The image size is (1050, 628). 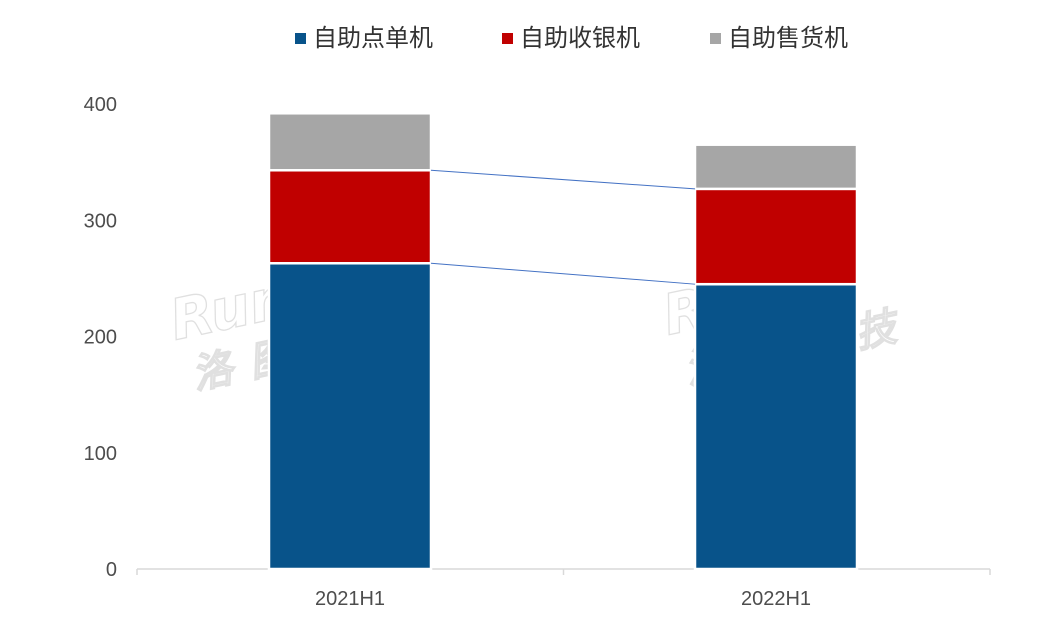 I want to click on y-tick-label: 100, so click(x=100, y=454).